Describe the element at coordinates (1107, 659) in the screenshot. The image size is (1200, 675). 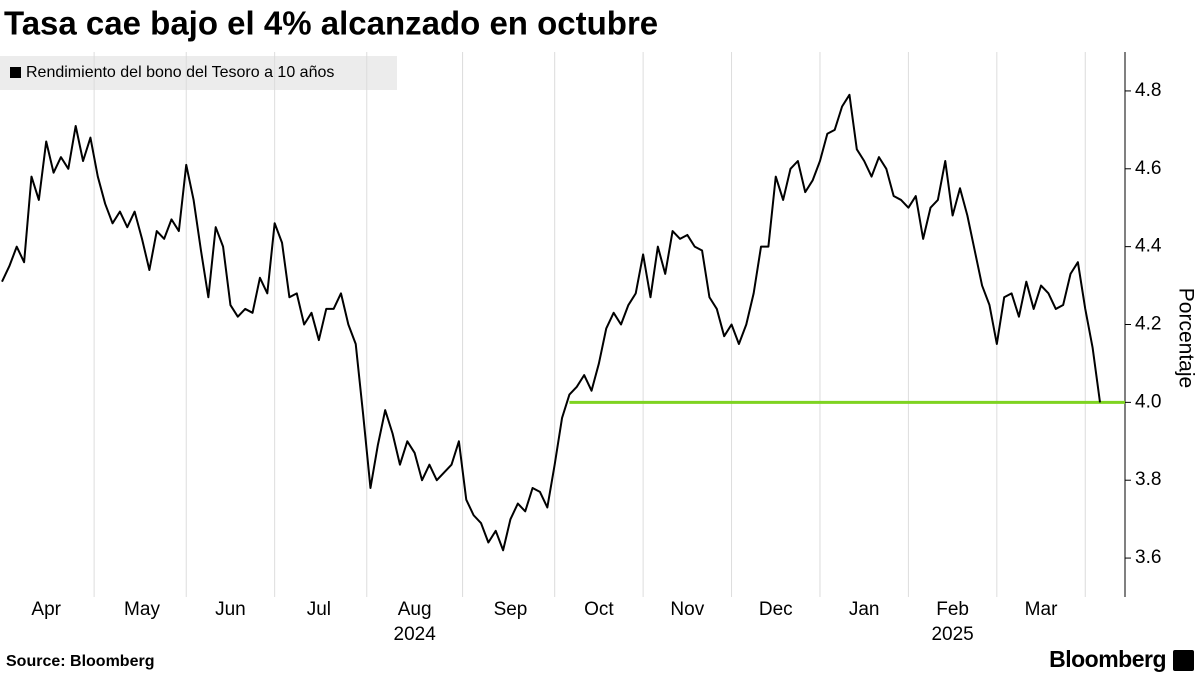
I see `brand: Bloomberg` at that location.